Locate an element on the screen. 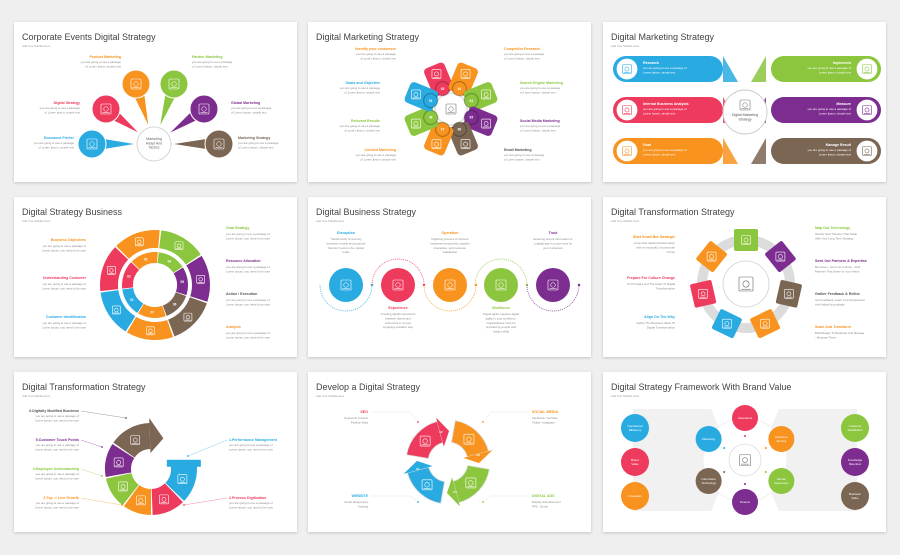 This screenshot has width=900, height=555. item-description: Transformaty & recovery is located at coordinates (346, 239).